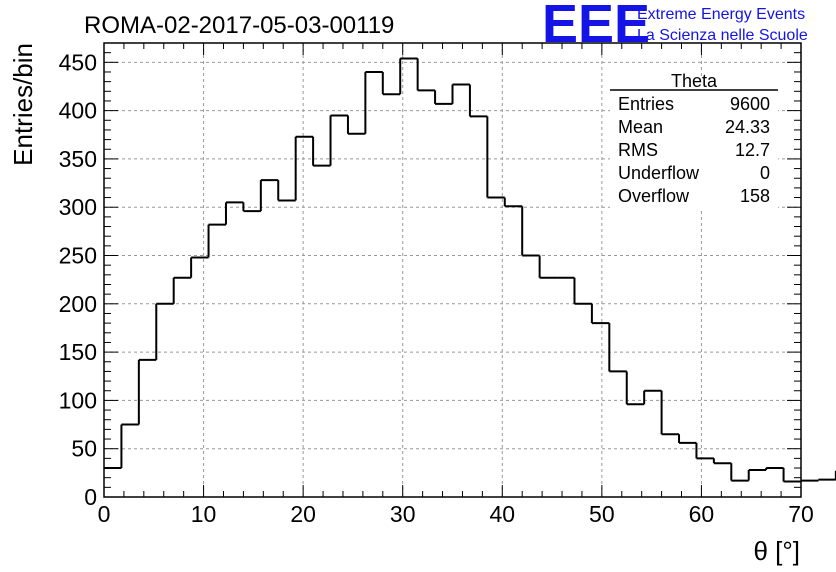  What do you see at coordinates (801, 514) in the screenshot?
I see `x-tick-label: 70` at bounding box center [801, 514].